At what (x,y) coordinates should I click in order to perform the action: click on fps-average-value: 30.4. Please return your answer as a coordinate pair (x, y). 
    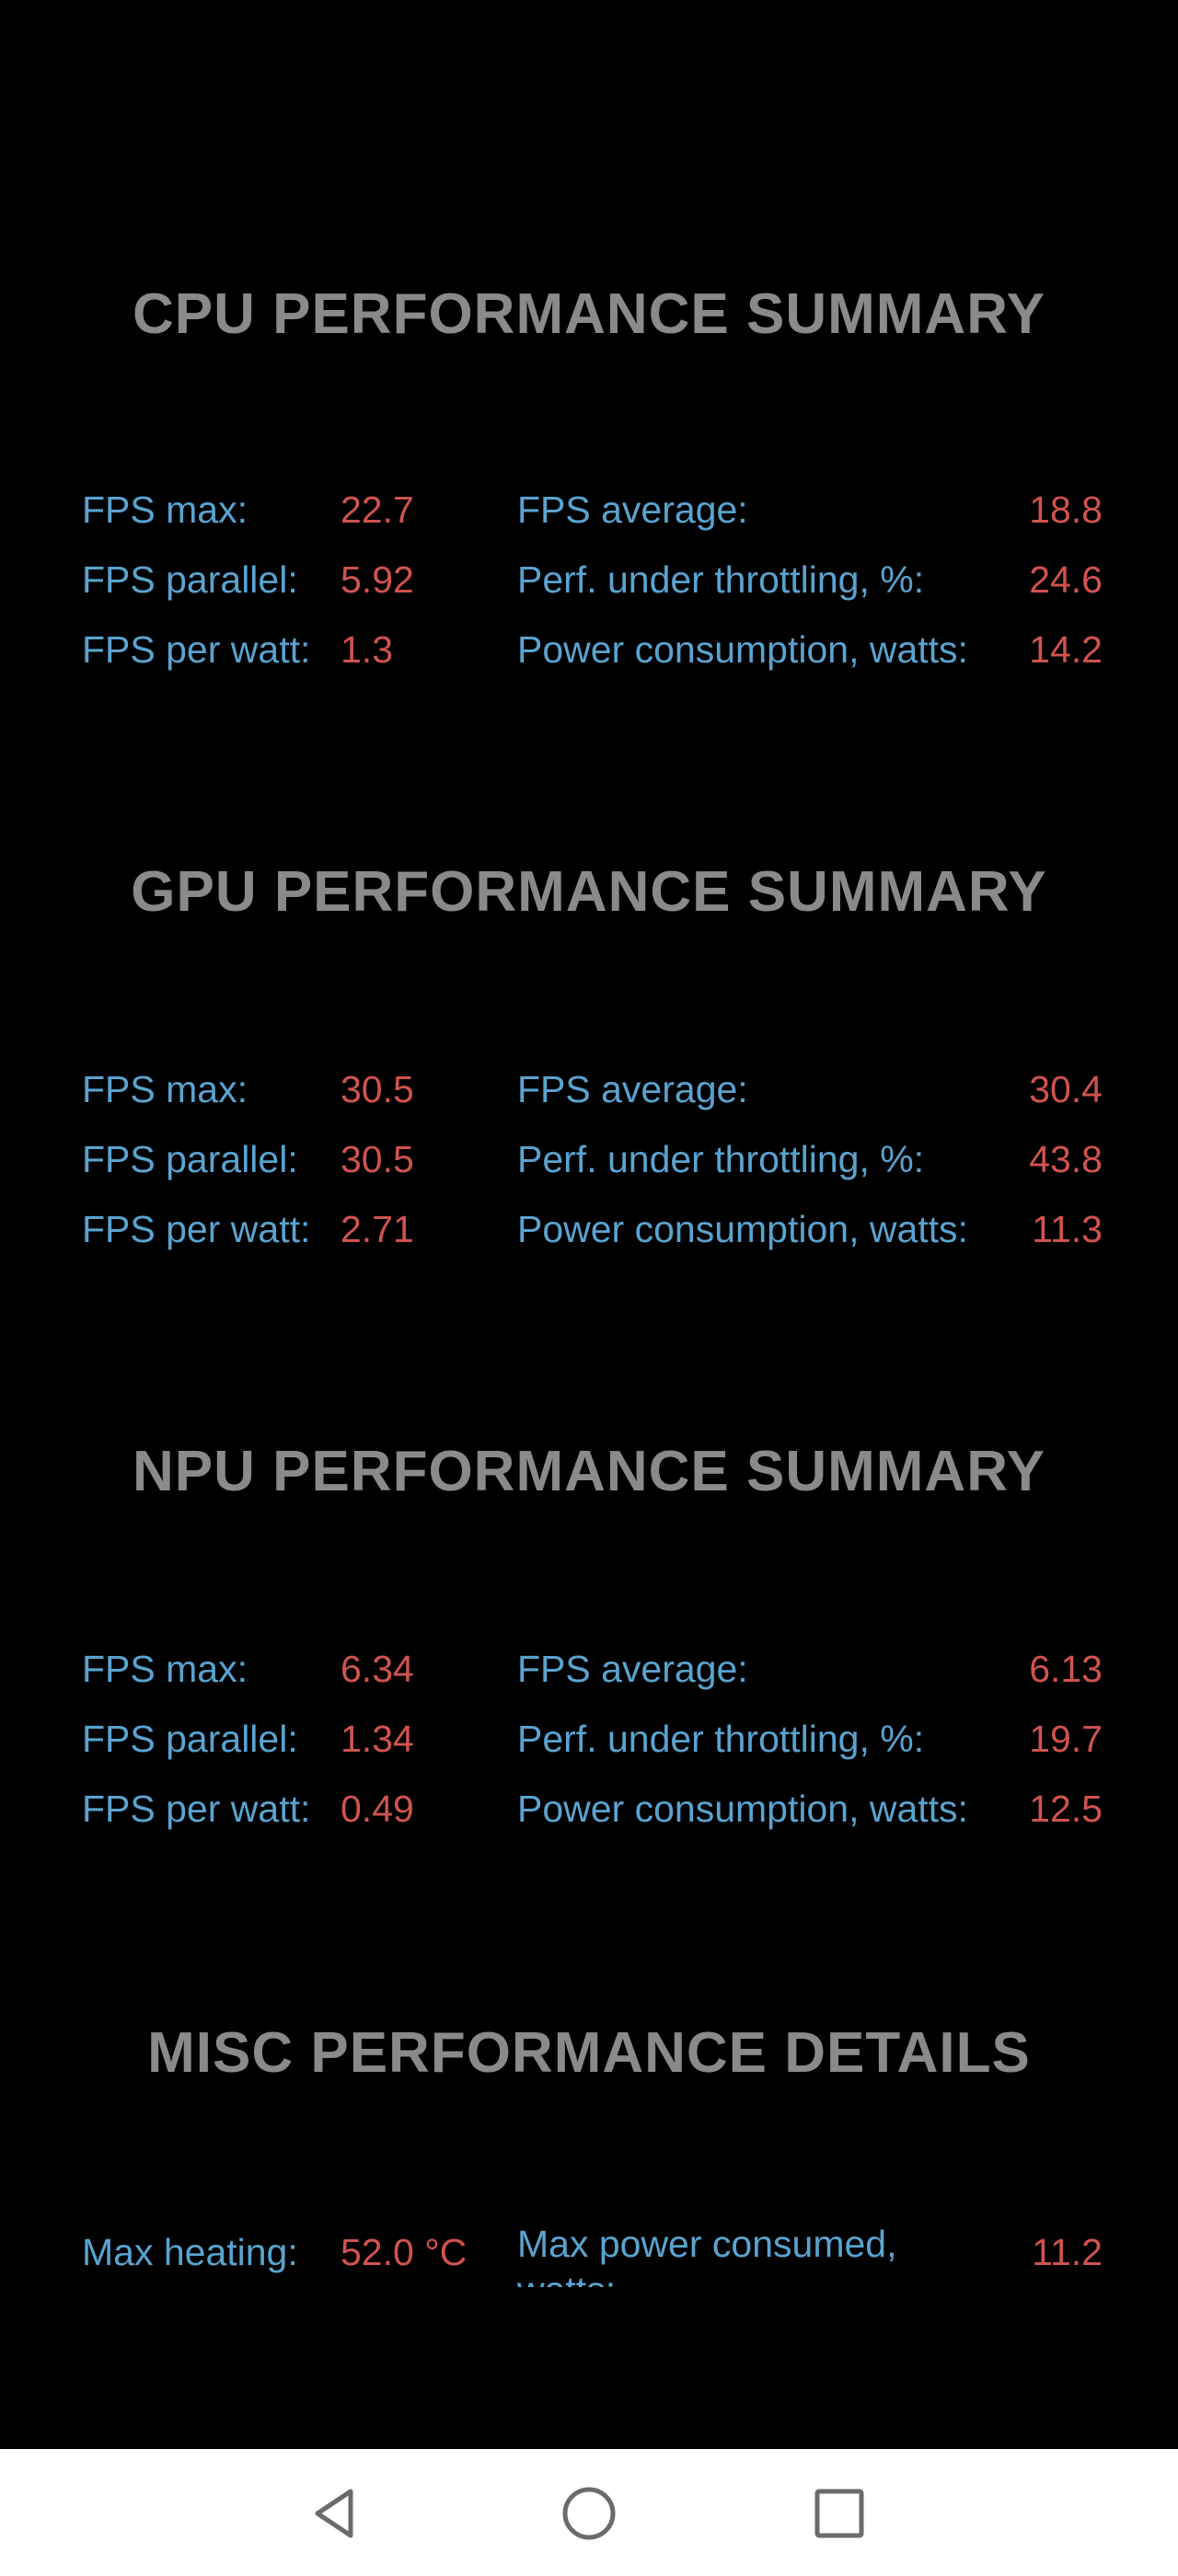
    Looking at the image, I should click on (1066, 1089).